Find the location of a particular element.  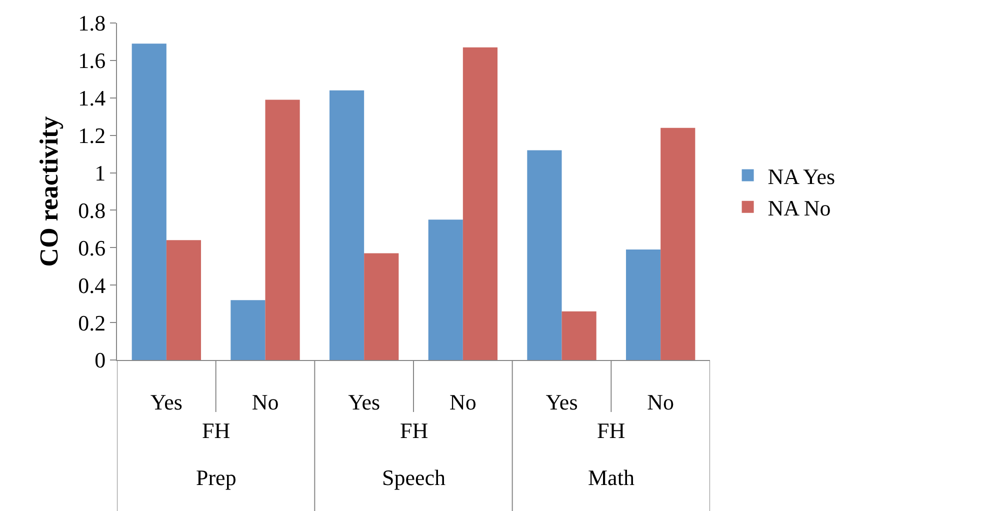

y-tick-label: 0.4 is located at coordinates (92, 285).